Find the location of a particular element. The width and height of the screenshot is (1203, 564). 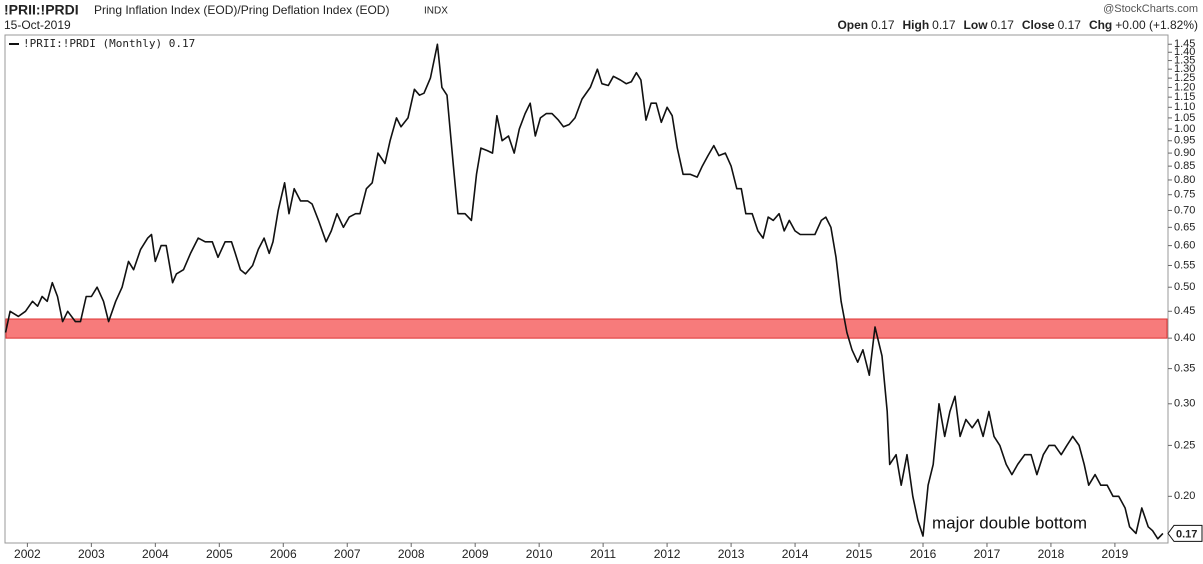

y-tick-label: 1.05 is located at coordinates (1184, 118).